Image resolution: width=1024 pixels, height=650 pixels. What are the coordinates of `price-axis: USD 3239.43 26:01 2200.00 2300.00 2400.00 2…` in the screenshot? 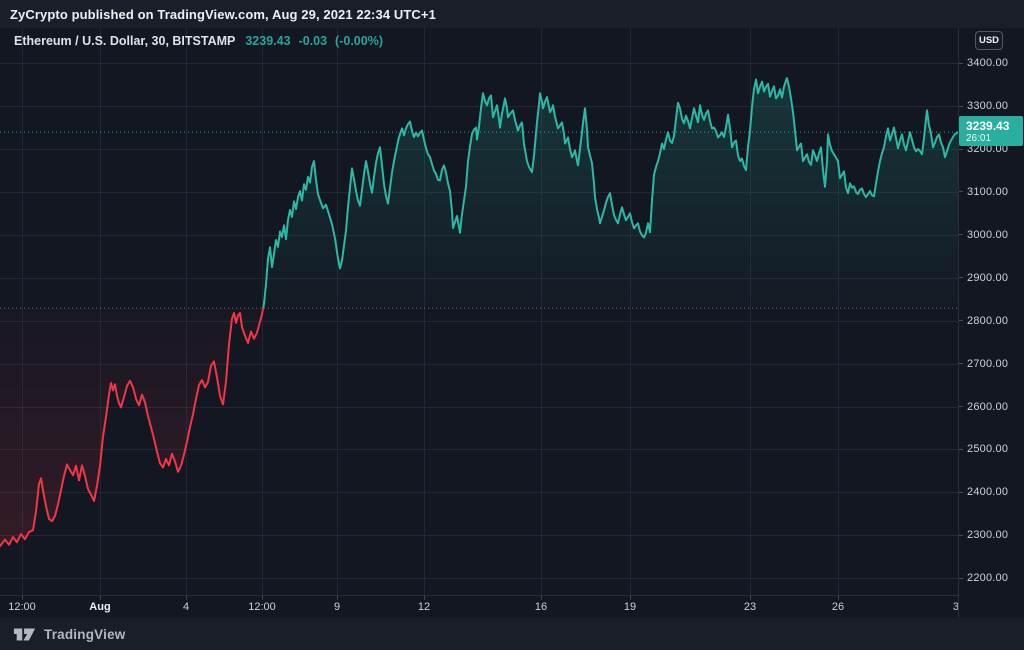 It's located at (991, 323).